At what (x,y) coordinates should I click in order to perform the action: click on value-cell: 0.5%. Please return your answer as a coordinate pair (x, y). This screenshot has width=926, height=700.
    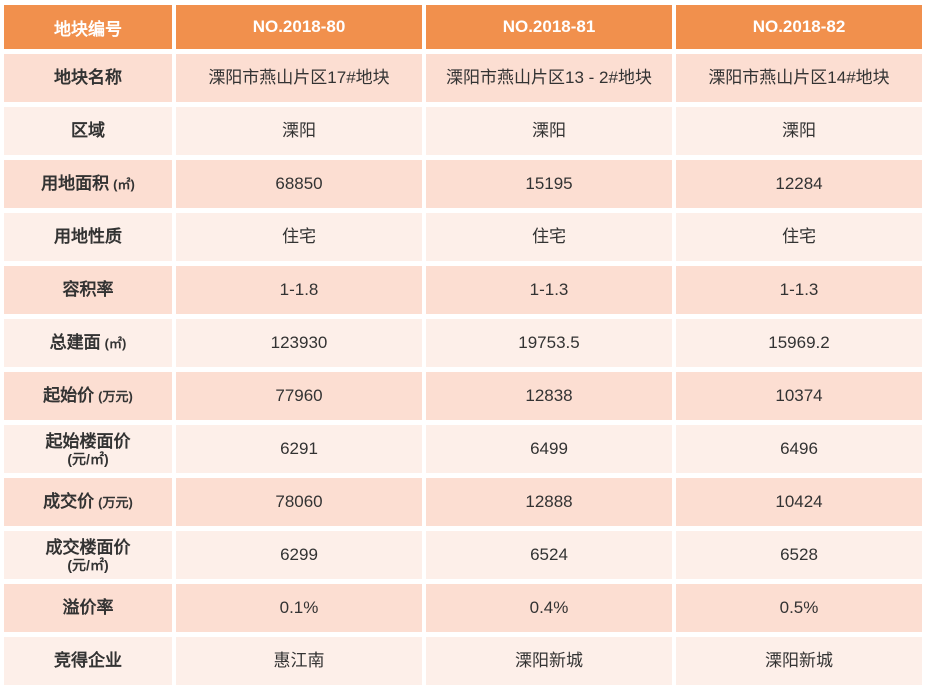
    Looking at the image, I should click on (799, 608).